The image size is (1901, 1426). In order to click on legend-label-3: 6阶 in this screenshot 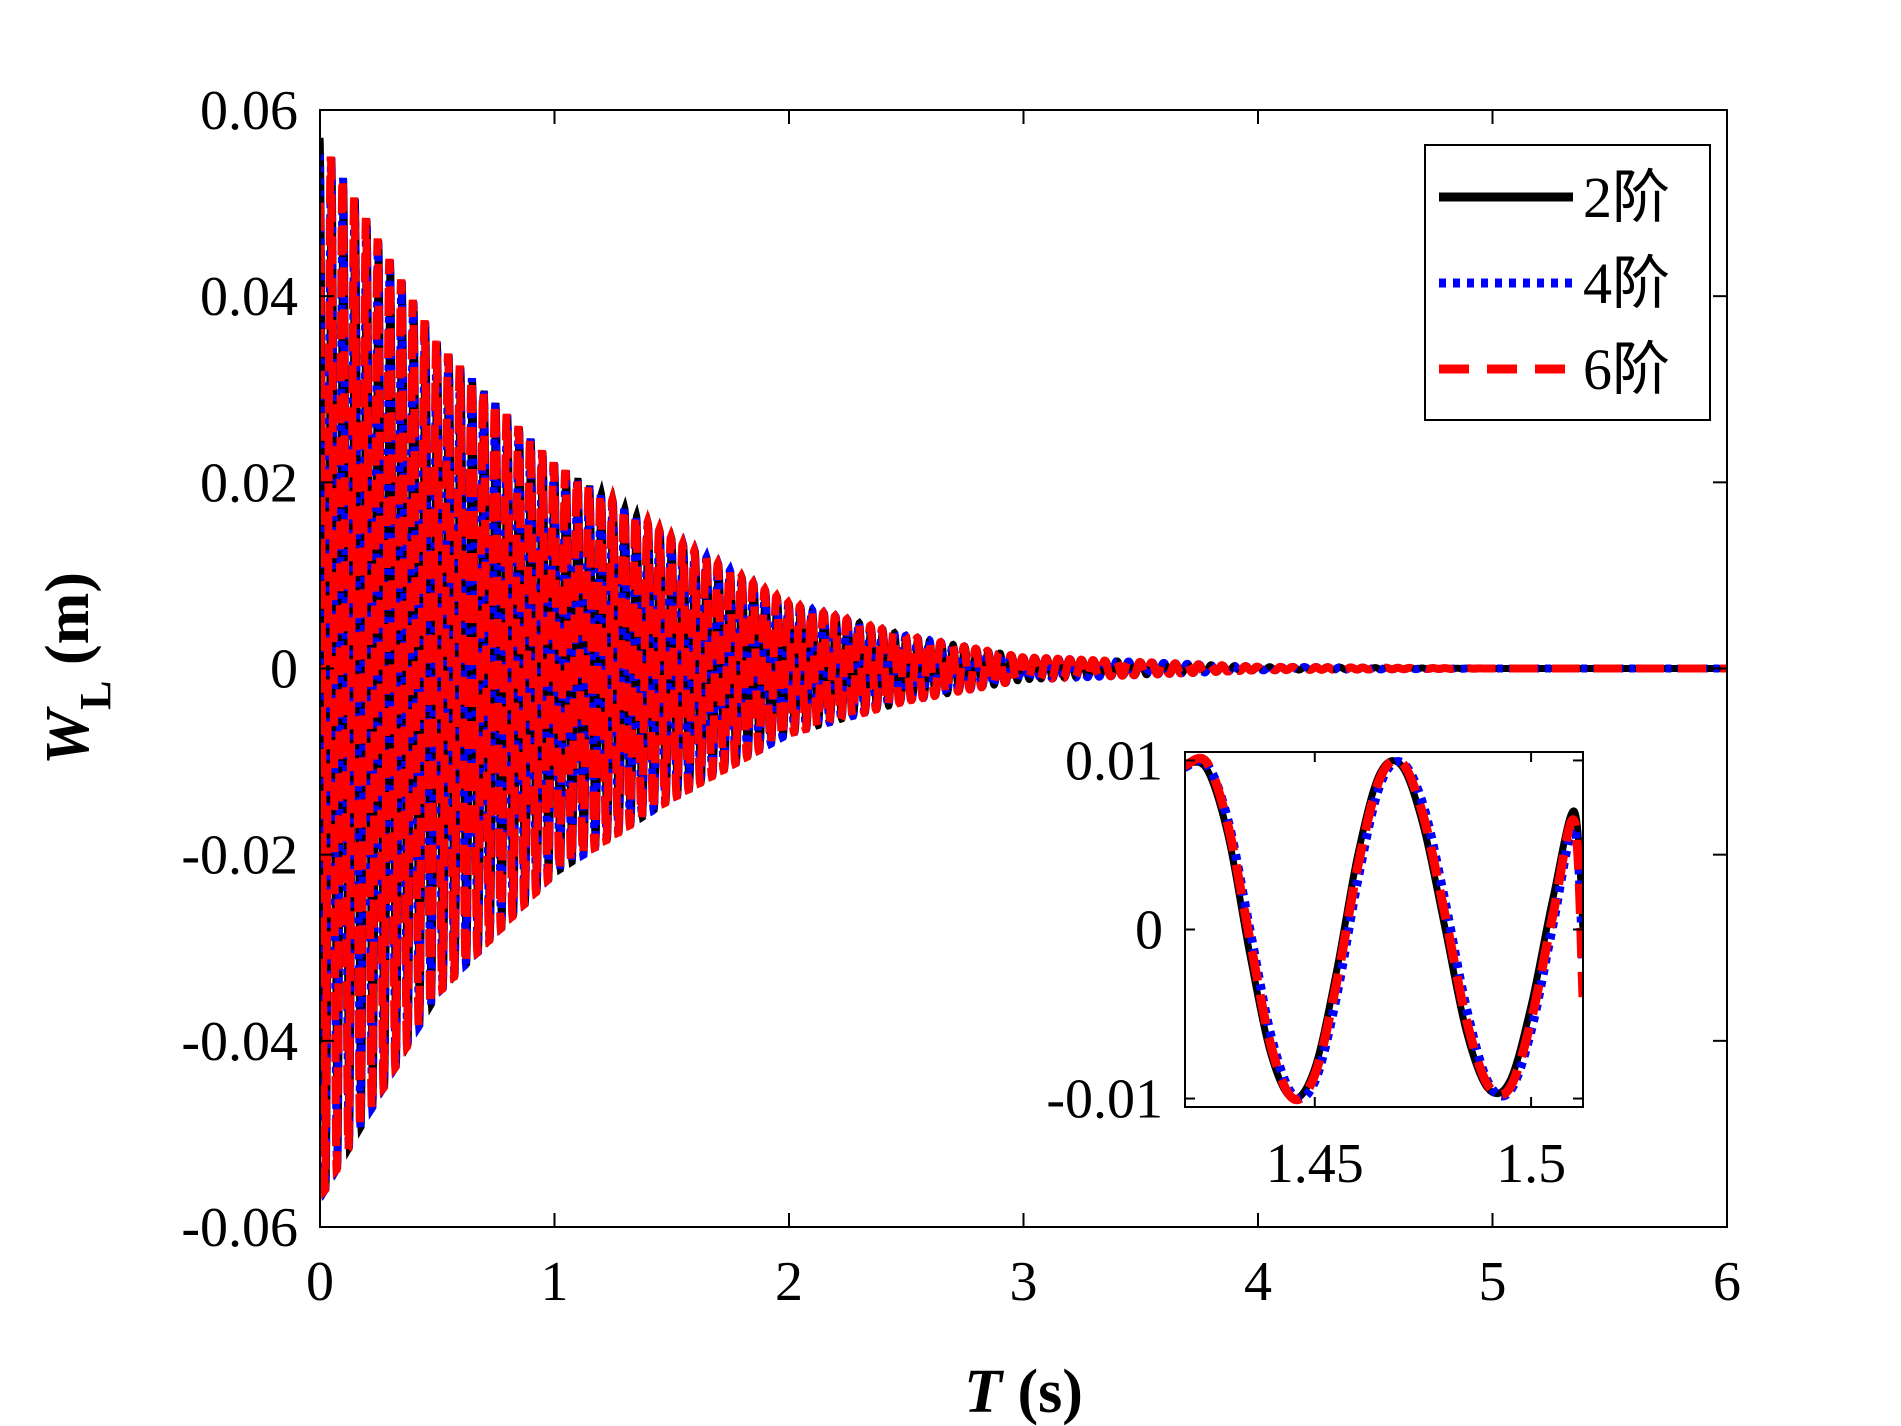, I will do `click(1626, 369)`.